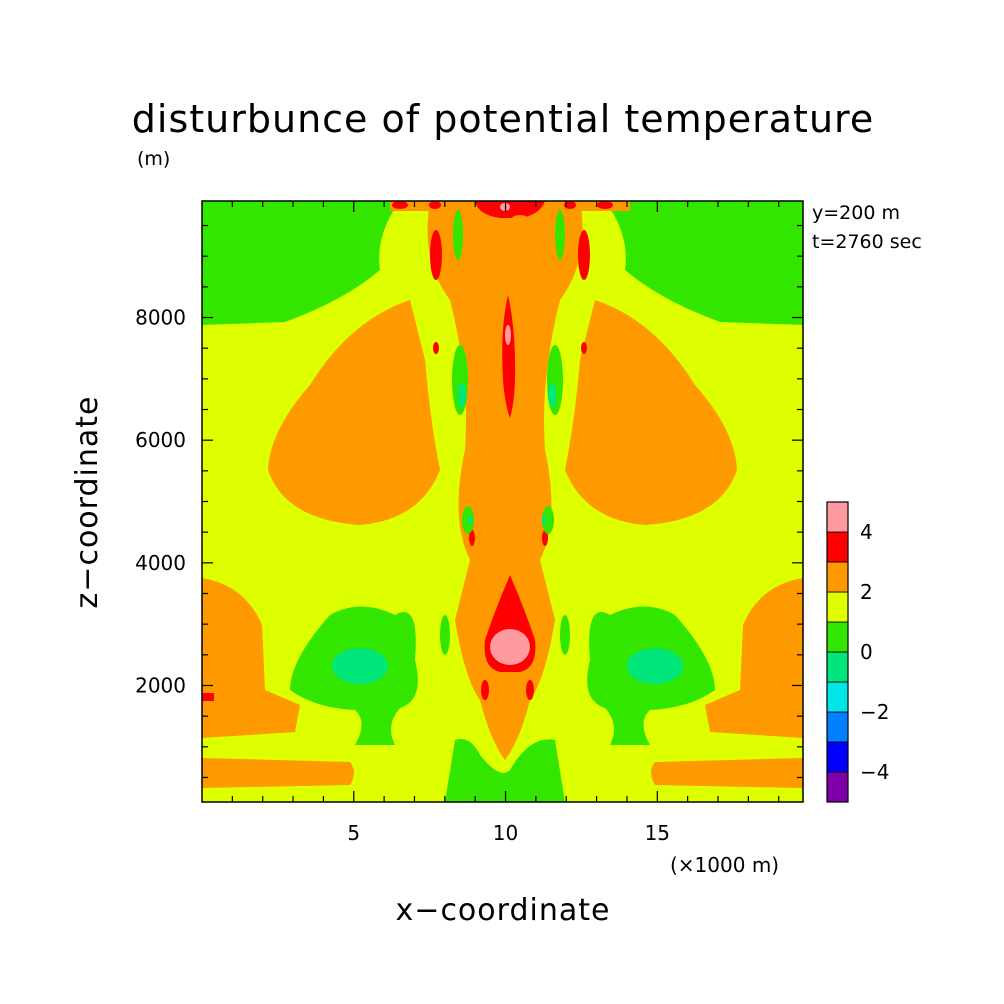 The image size is (1004, 1004). What do you see at coordinates (160, 563) in the screenshot?
I see `y-tick-label: 4000` at bounding box center [160, 563].